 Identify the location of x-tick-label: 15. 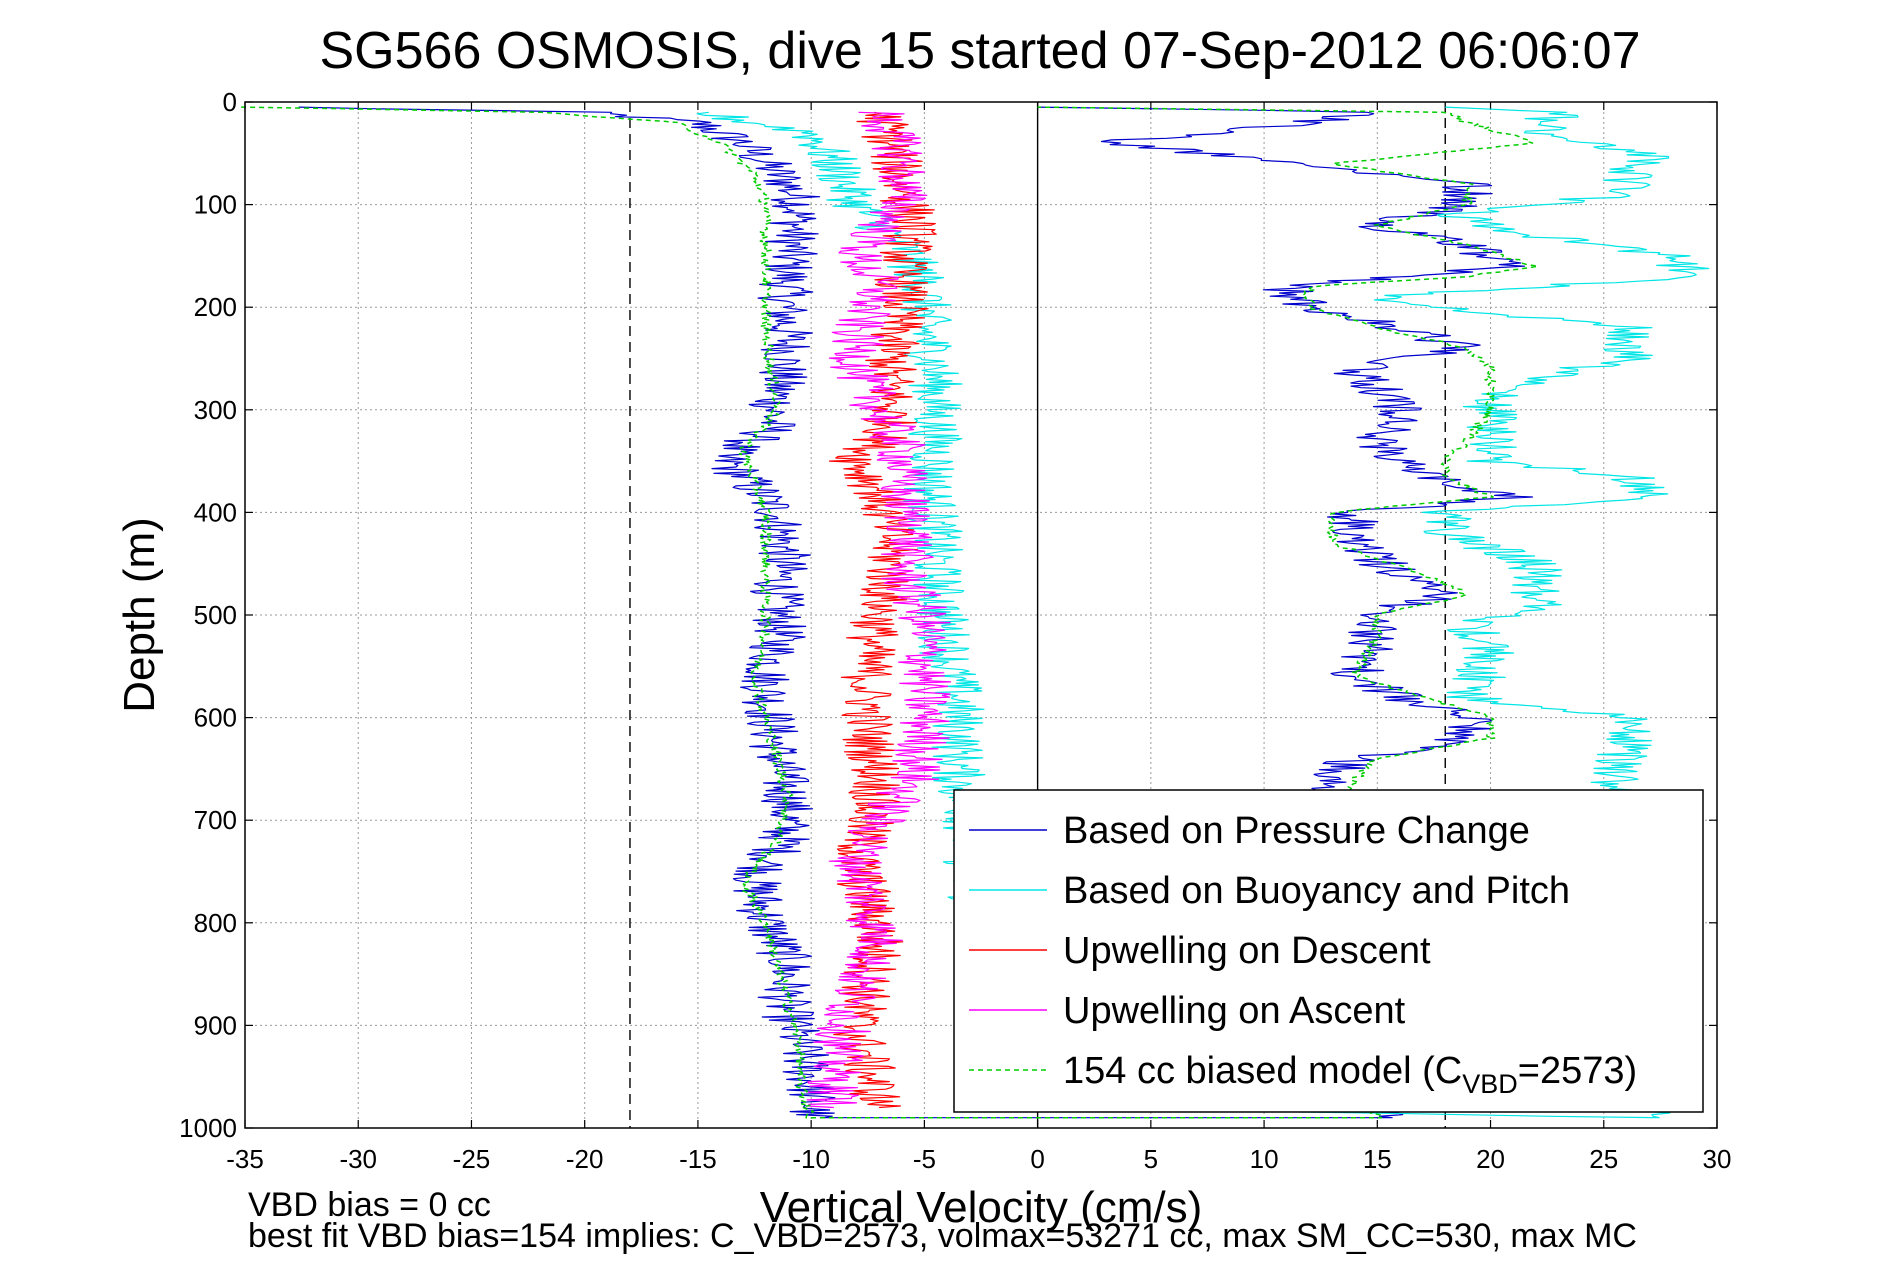
(1377, 1159).